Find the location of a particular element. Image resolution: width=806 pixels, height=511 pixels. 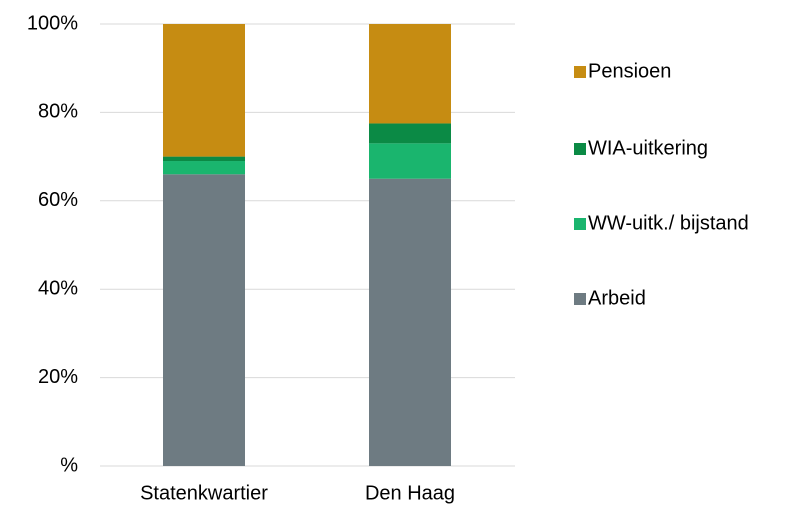

y-tick-label: 20% is located at coordinates (58, 377).